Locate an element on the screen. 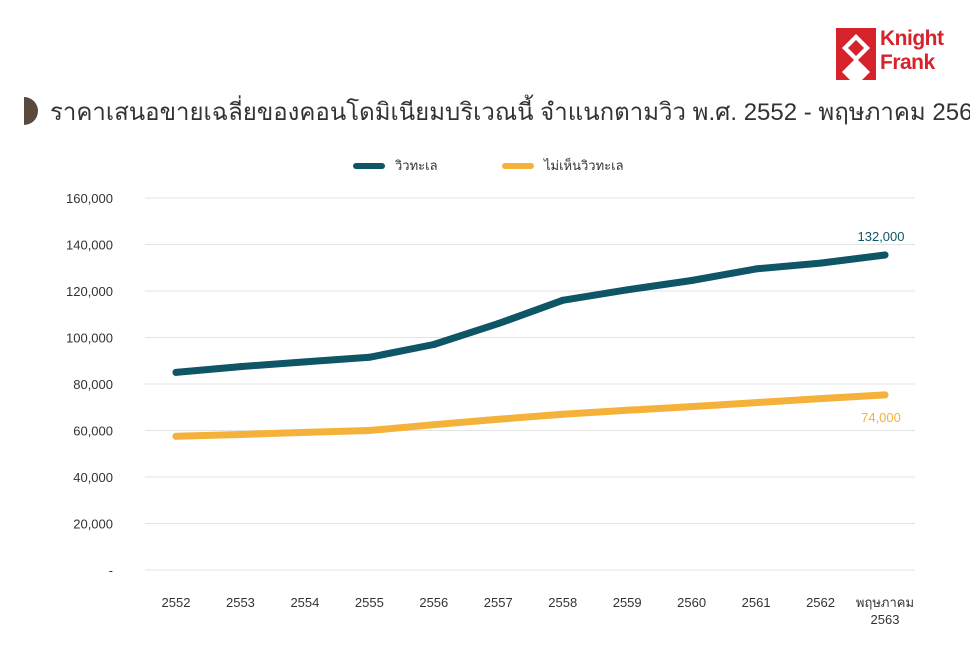 Image resolution: width=970 pixels, height=647 pixels. series-line-no-sea-view is located at coordinates (530, 415).